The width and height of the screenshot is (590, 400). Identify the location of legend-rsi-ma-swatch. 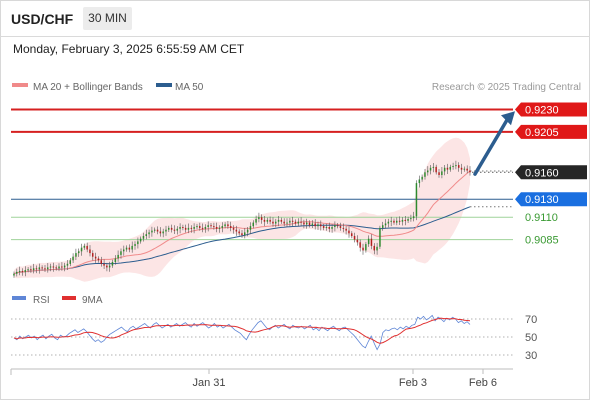
(69, 298).